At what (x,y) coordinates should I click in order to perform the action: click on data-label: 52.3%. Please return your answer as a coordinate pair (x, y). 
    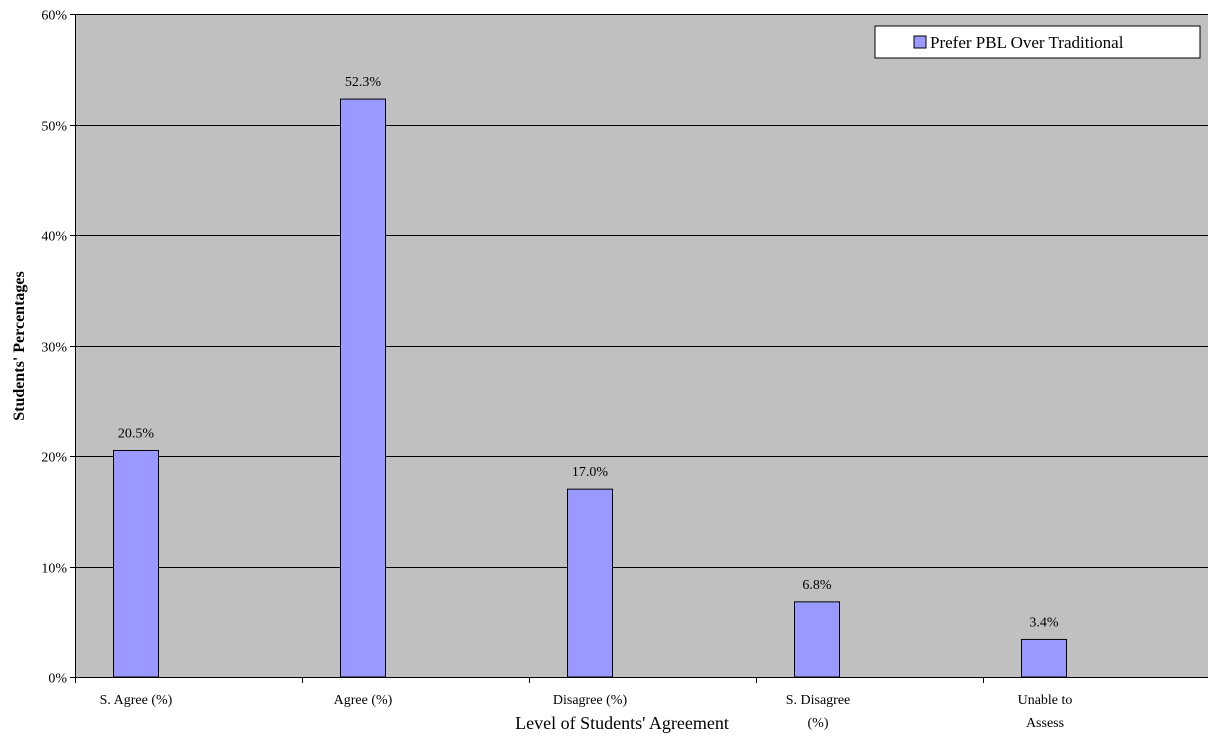
    Looking at the image, I should click on (363, 82).